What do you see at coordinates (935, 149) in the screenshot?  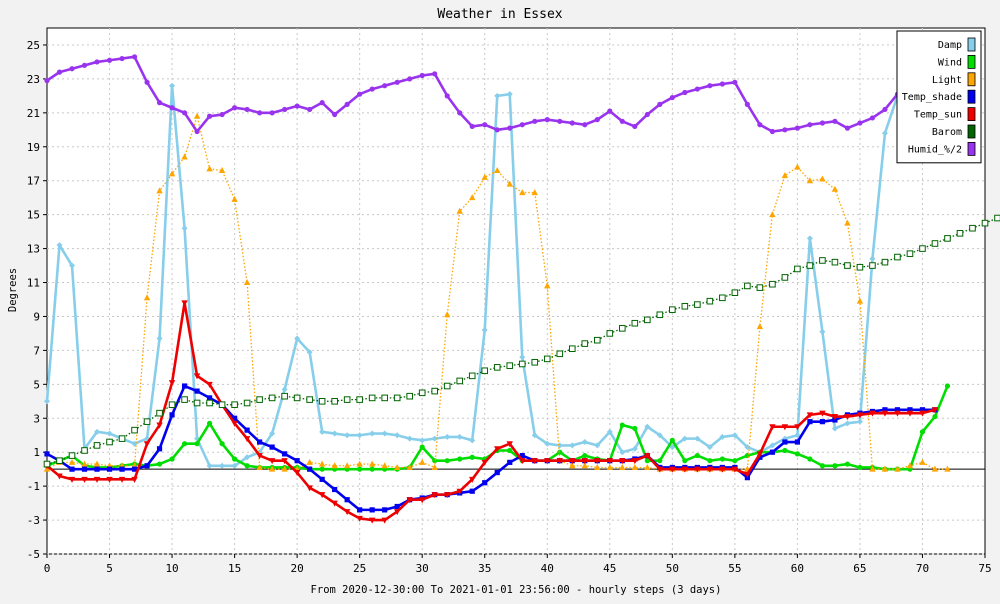 I see `legend-label: Humid_%/2` at bounding box center [935, 149].